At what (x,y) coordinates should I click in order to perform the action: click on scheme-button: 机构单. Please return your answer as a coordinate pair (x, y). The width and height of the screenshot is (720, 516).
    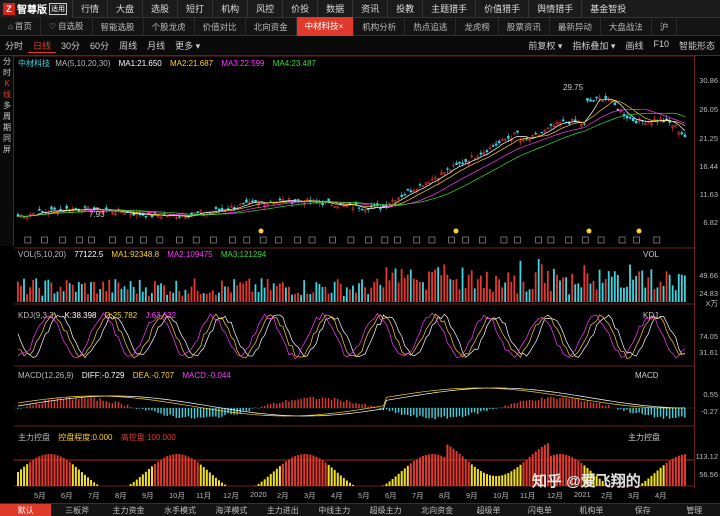
    Looking at the image, I should click on (591, 510).